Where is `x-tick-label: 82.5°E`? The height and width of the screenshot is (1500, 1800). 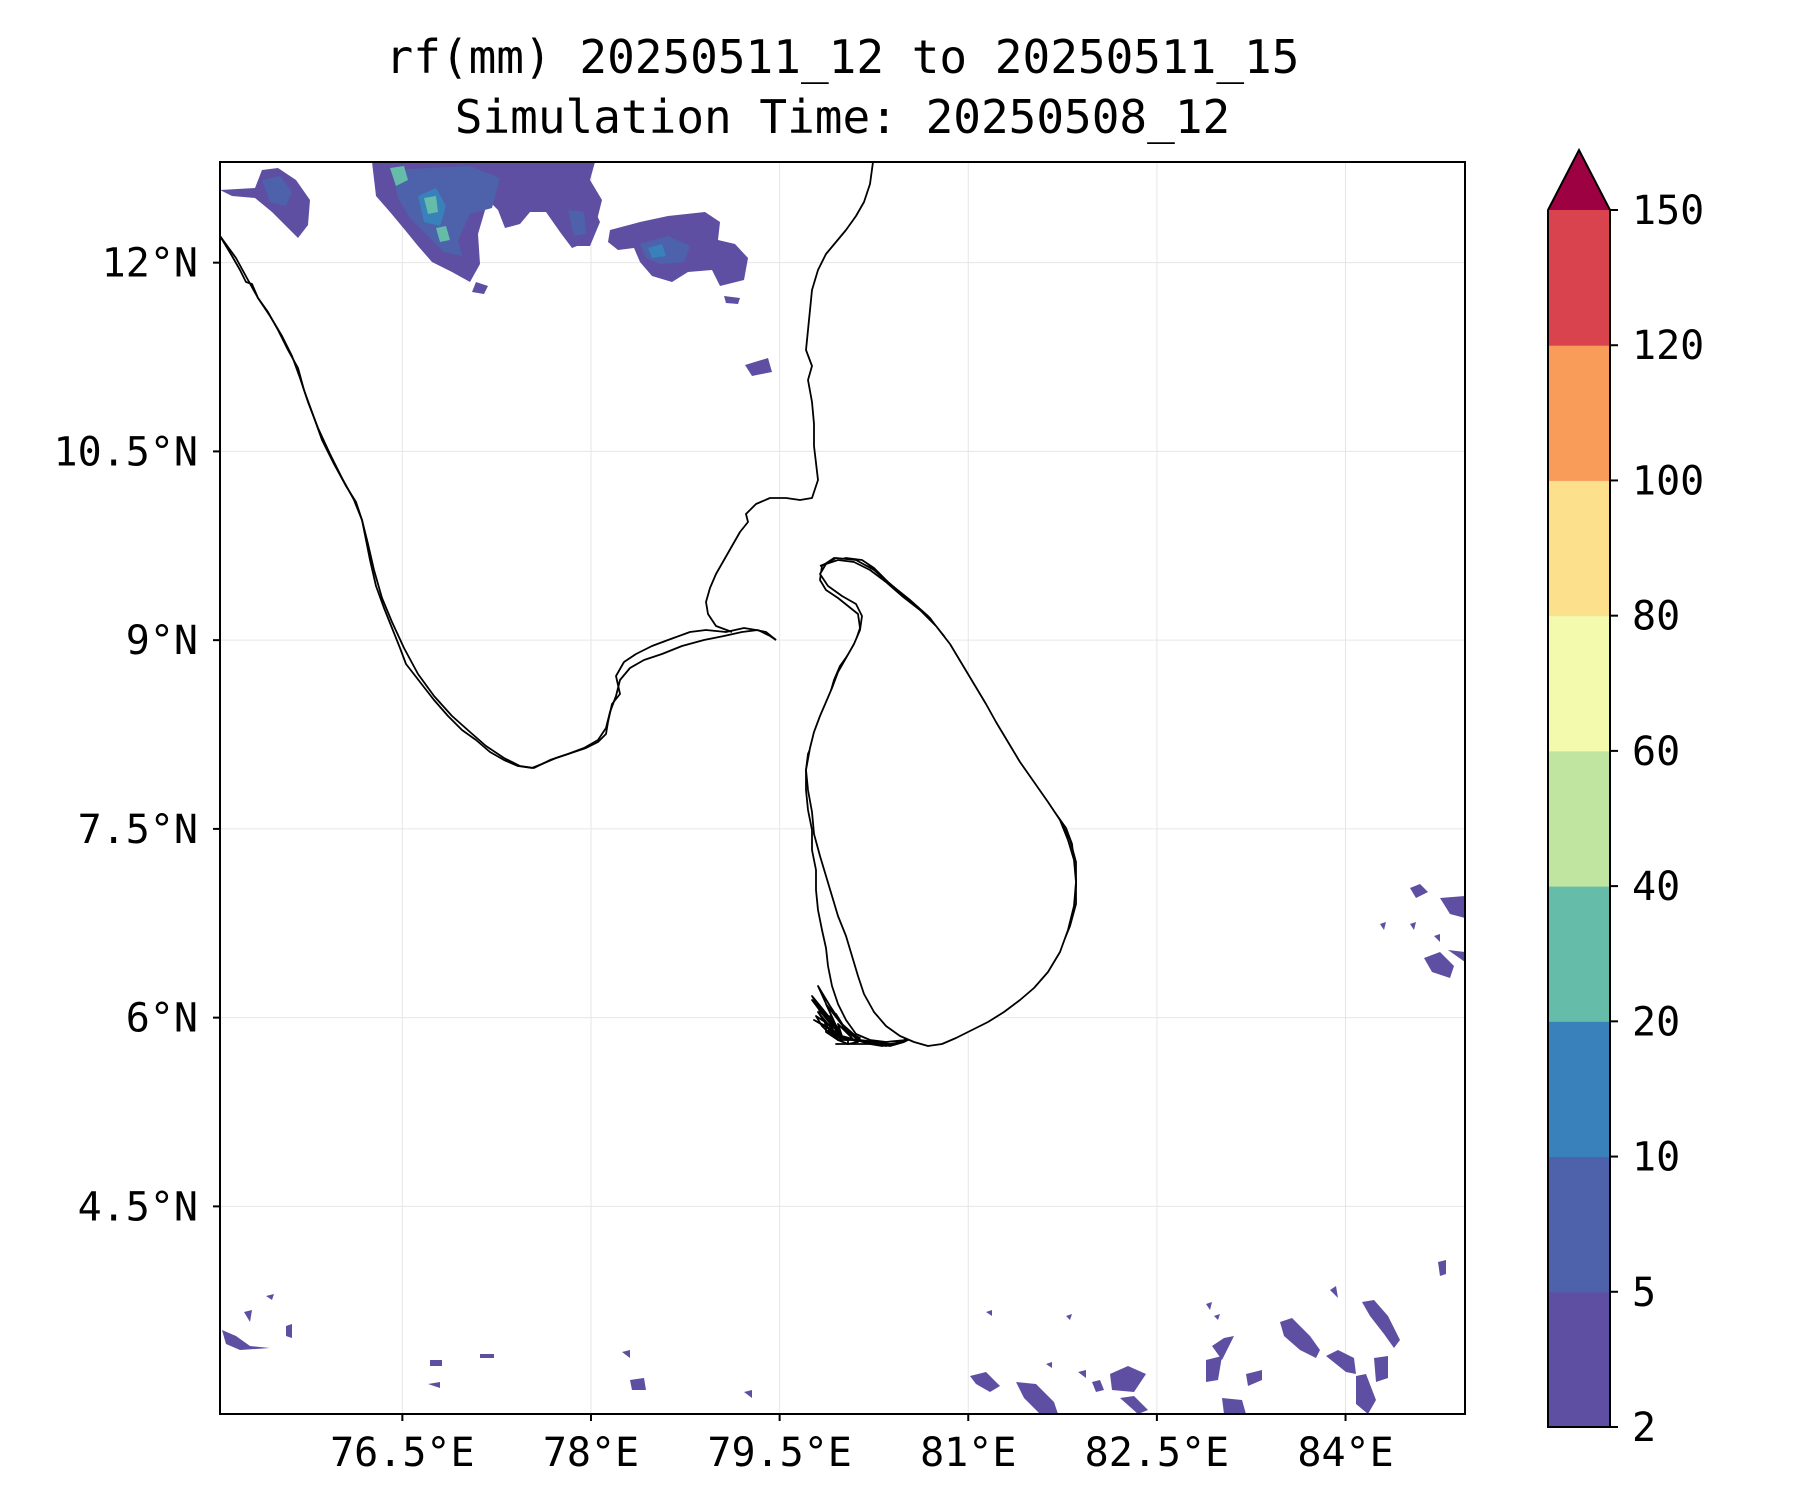 x-tick-label: 82.5°E is located at coordinates (1157, 1453).